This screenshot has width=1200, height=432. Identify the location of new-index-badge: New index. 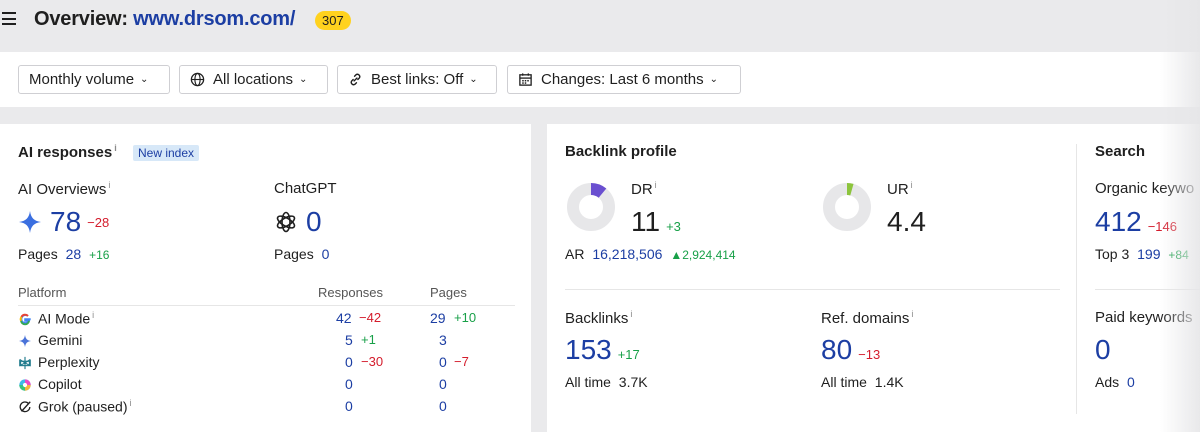
(166, 153).